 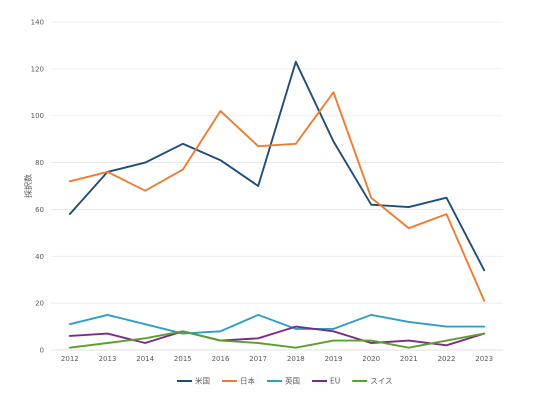 I want to click on x-tick-label: 2021, so click(x=409, y=359).